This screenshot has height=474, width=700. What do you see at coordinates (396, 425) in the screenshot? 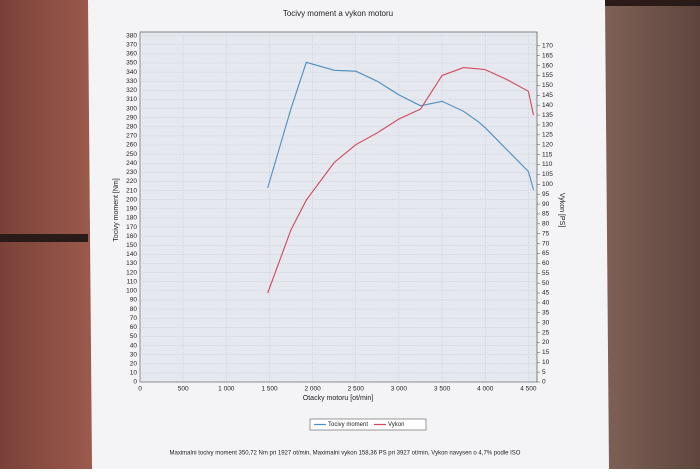
I see `legend-label: Vykon` at bounding box center [396, 425].